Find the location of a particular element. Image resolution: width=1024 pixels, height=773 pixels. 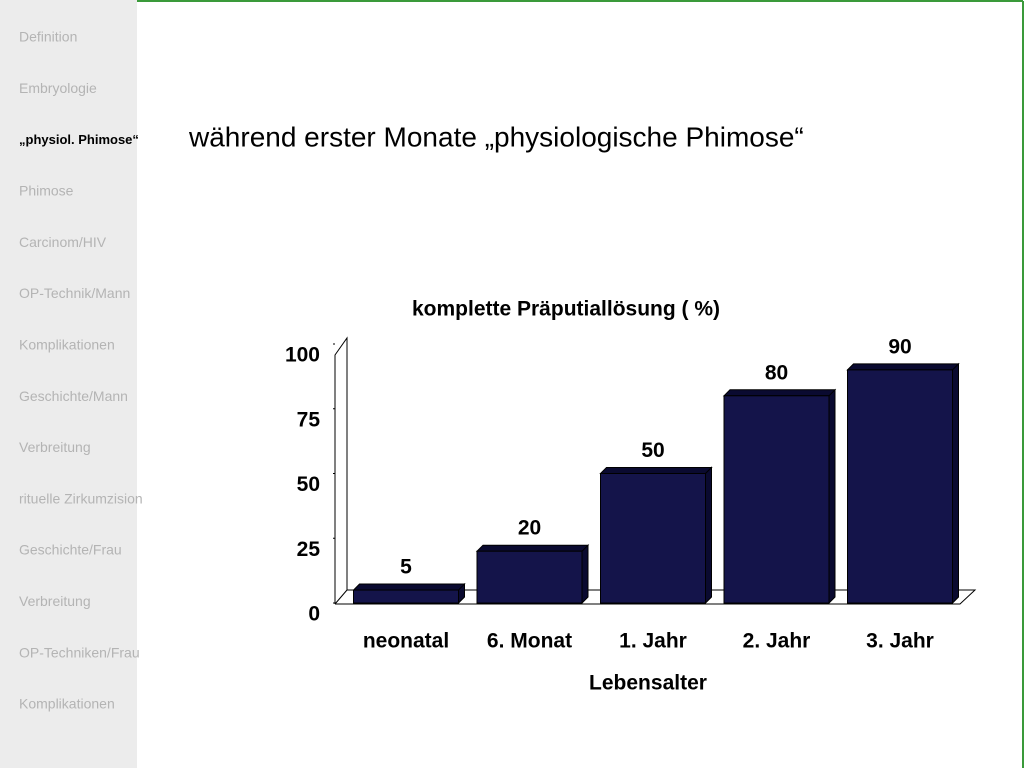

y-tick-label: 50 is located at coordinates (308, 484).